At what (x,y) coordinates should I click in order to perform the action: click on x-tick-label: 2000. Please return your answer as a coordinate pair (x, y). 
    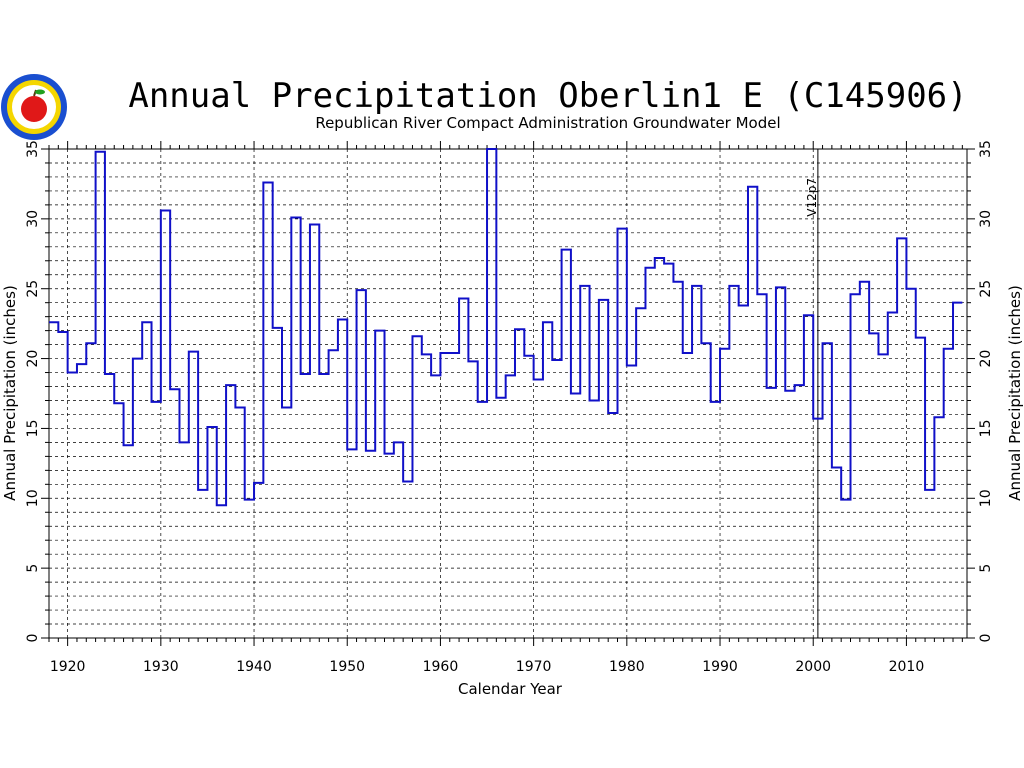
    Looking at the image, I should click on (813, 667).